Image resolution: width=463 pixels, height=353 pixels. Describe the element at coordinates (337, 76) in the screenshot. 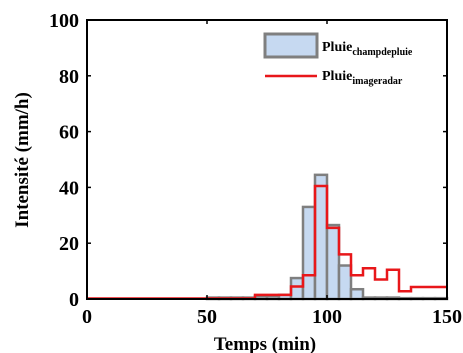

I see `legend-label-line-name: Pluie` at that location.